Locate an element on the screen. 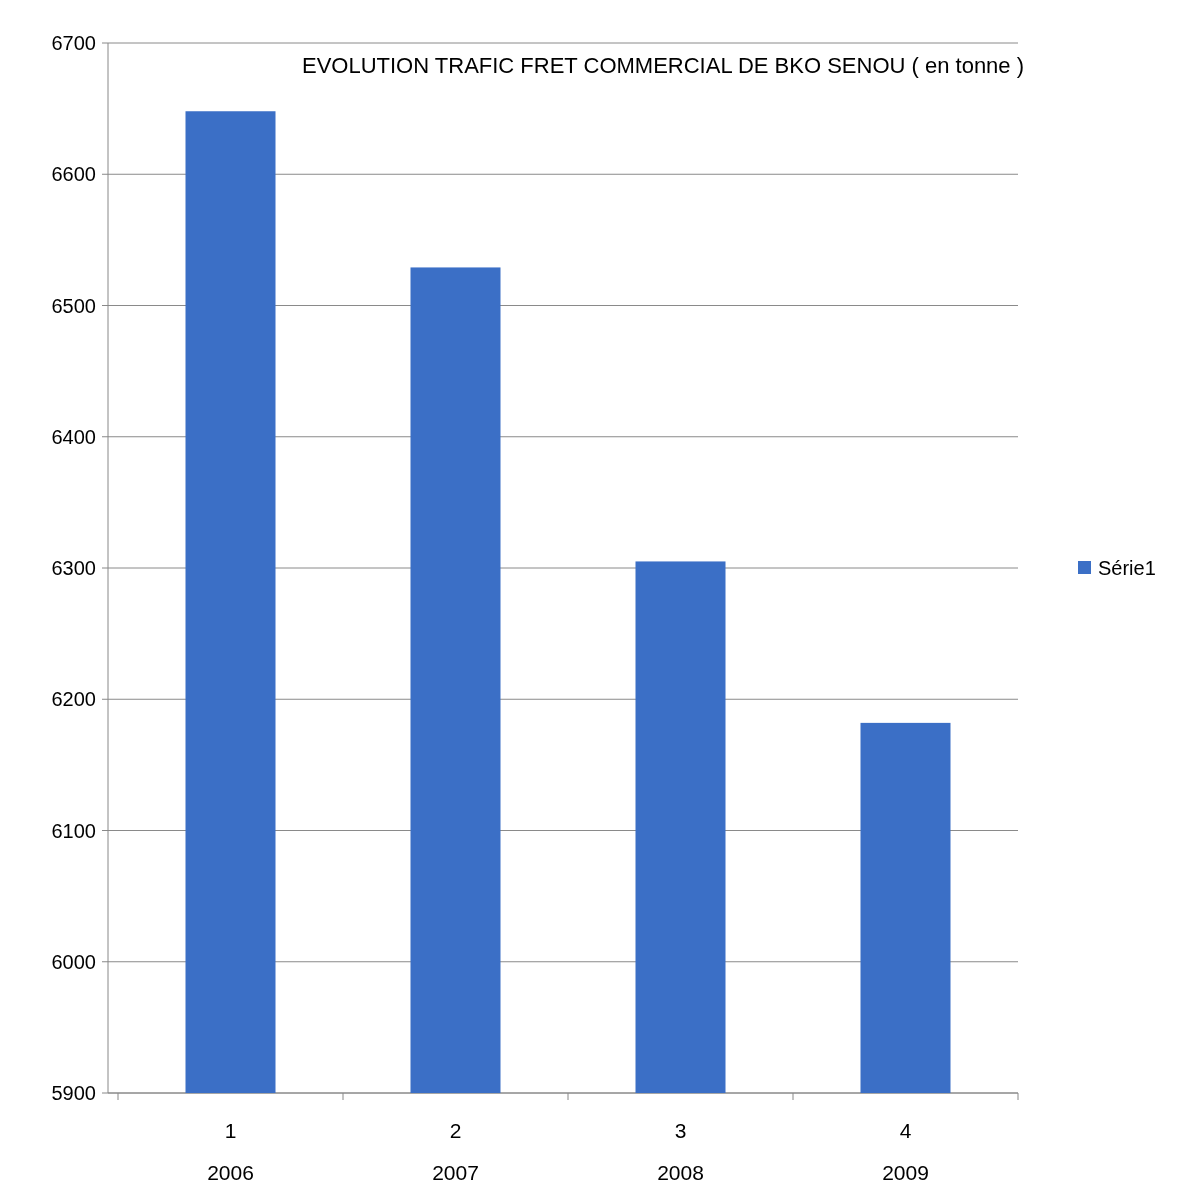  text: EVOLUTION TRAFIC FRET COMMERCIAL DE BKO SENOU ( en tonne ) is located at coordinates (663, 65).